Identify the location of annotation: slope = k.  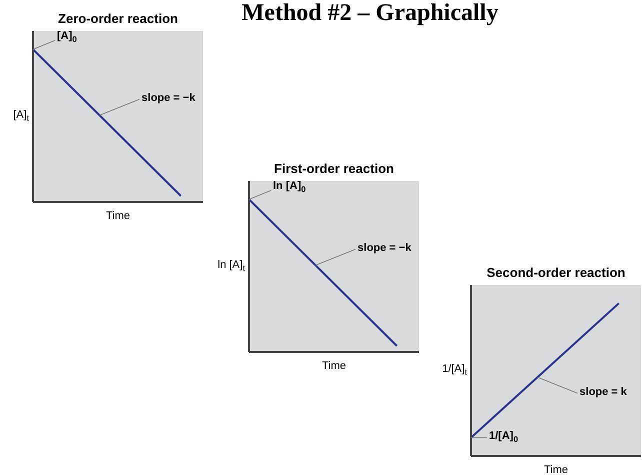
(603, 392).